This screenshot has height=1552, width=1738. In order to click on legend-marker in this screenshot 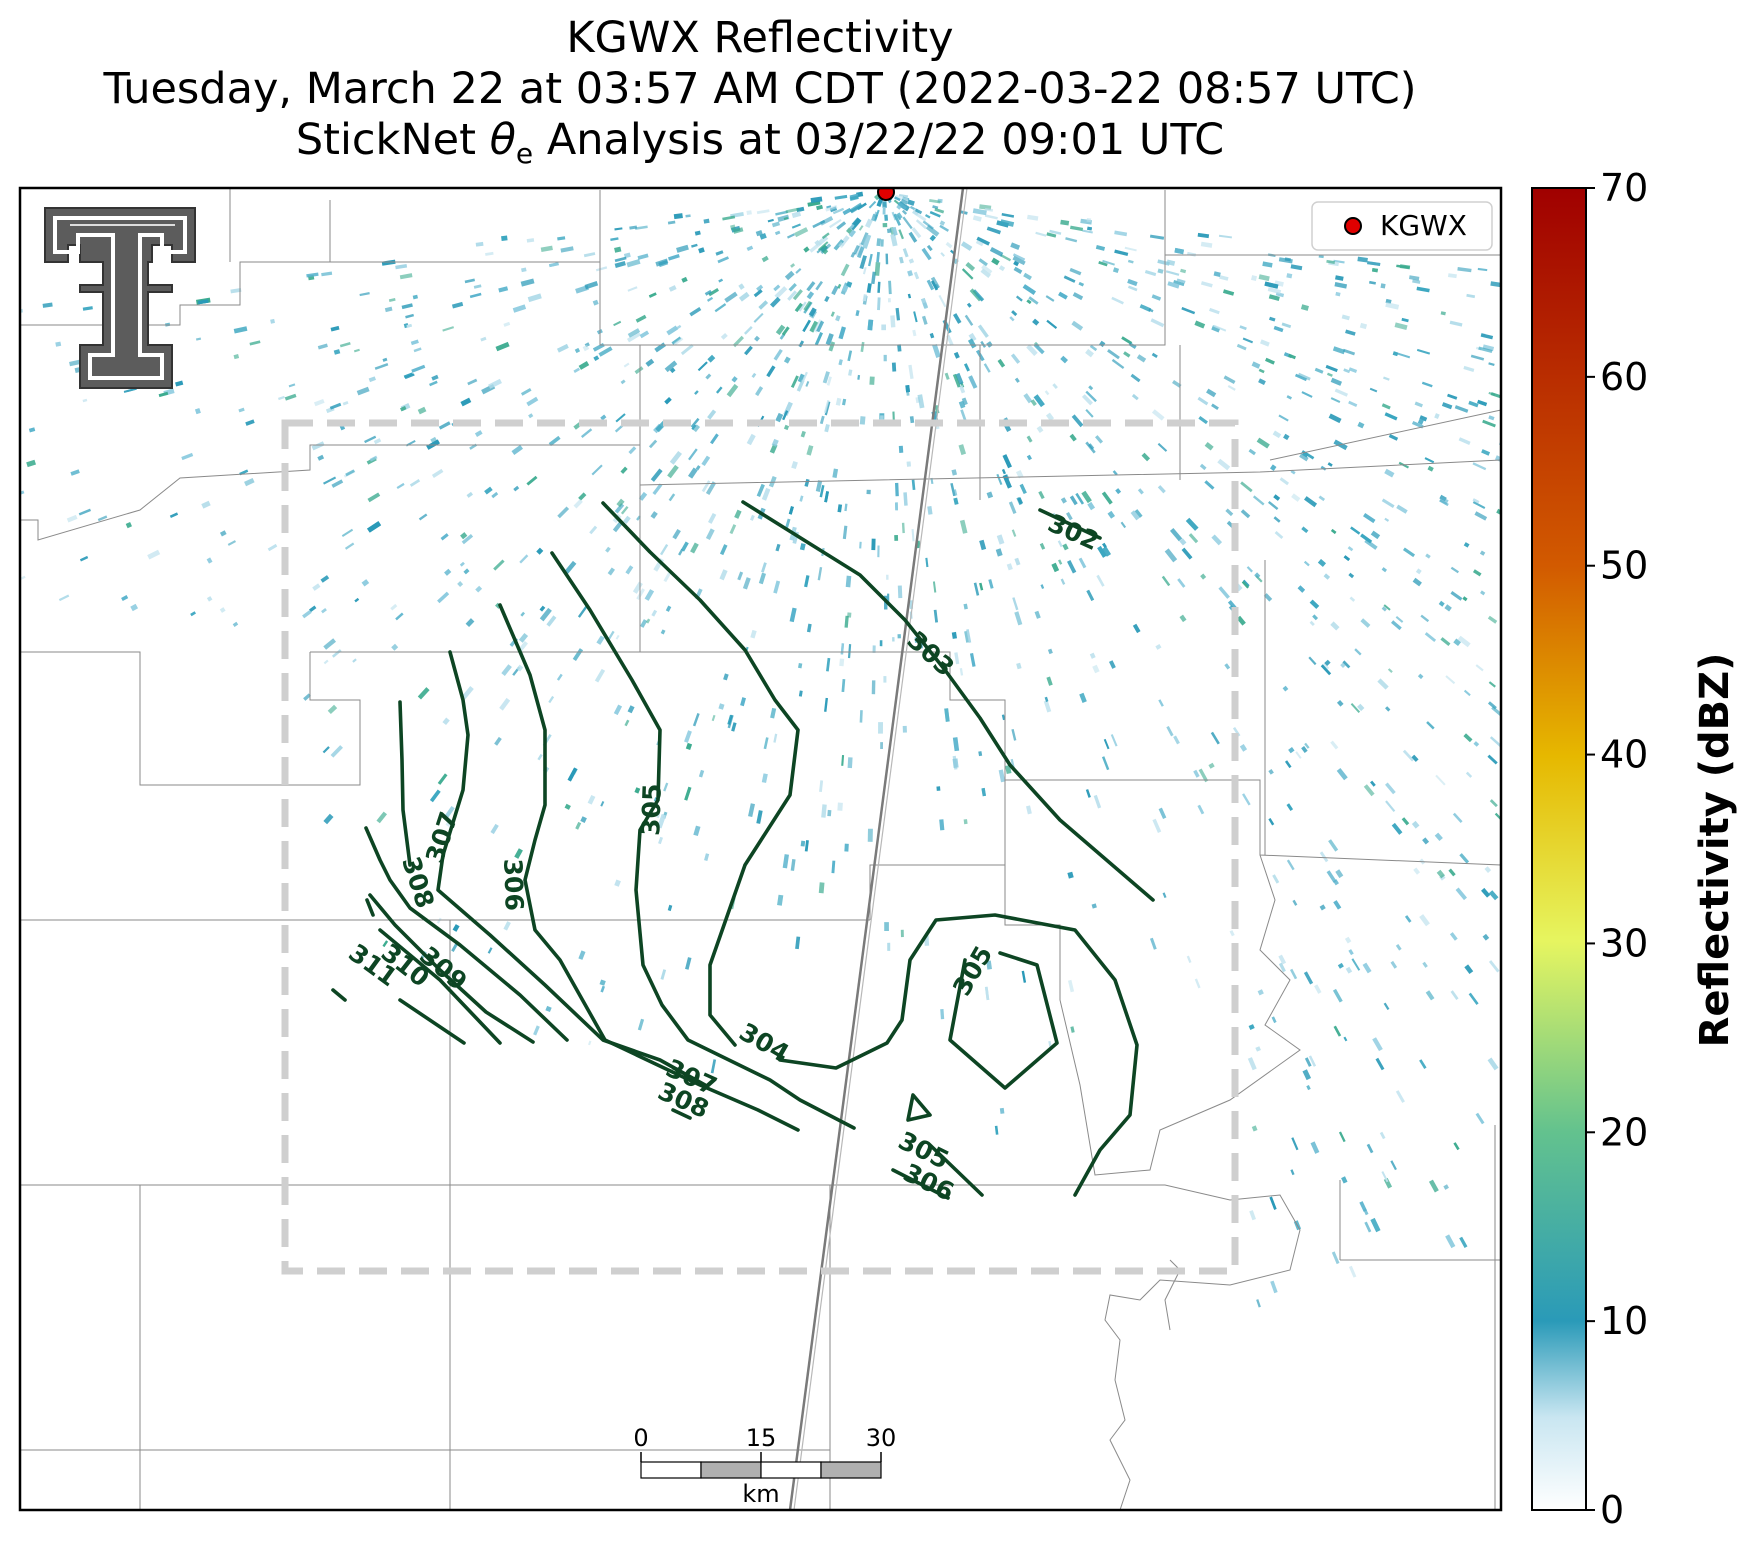, I will do `click(1353, 226)`.